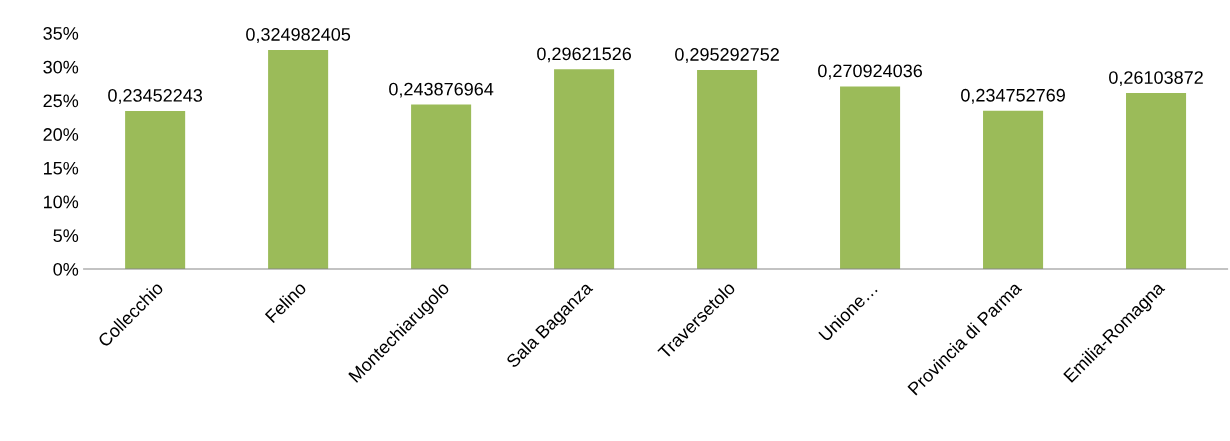 This screenshot has height=441, width=1230. I want to click on y-tick-label: 25%, so click(61, 101).